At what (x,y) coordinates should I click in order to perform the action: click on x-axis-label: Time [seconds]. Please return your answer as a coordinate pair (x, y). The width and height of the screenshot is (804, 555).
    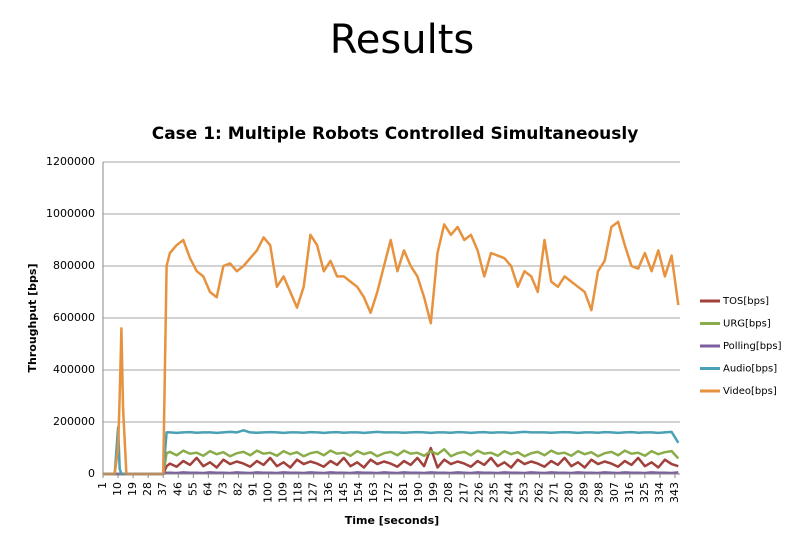
    Looking at the image, I should click on (392, 520).